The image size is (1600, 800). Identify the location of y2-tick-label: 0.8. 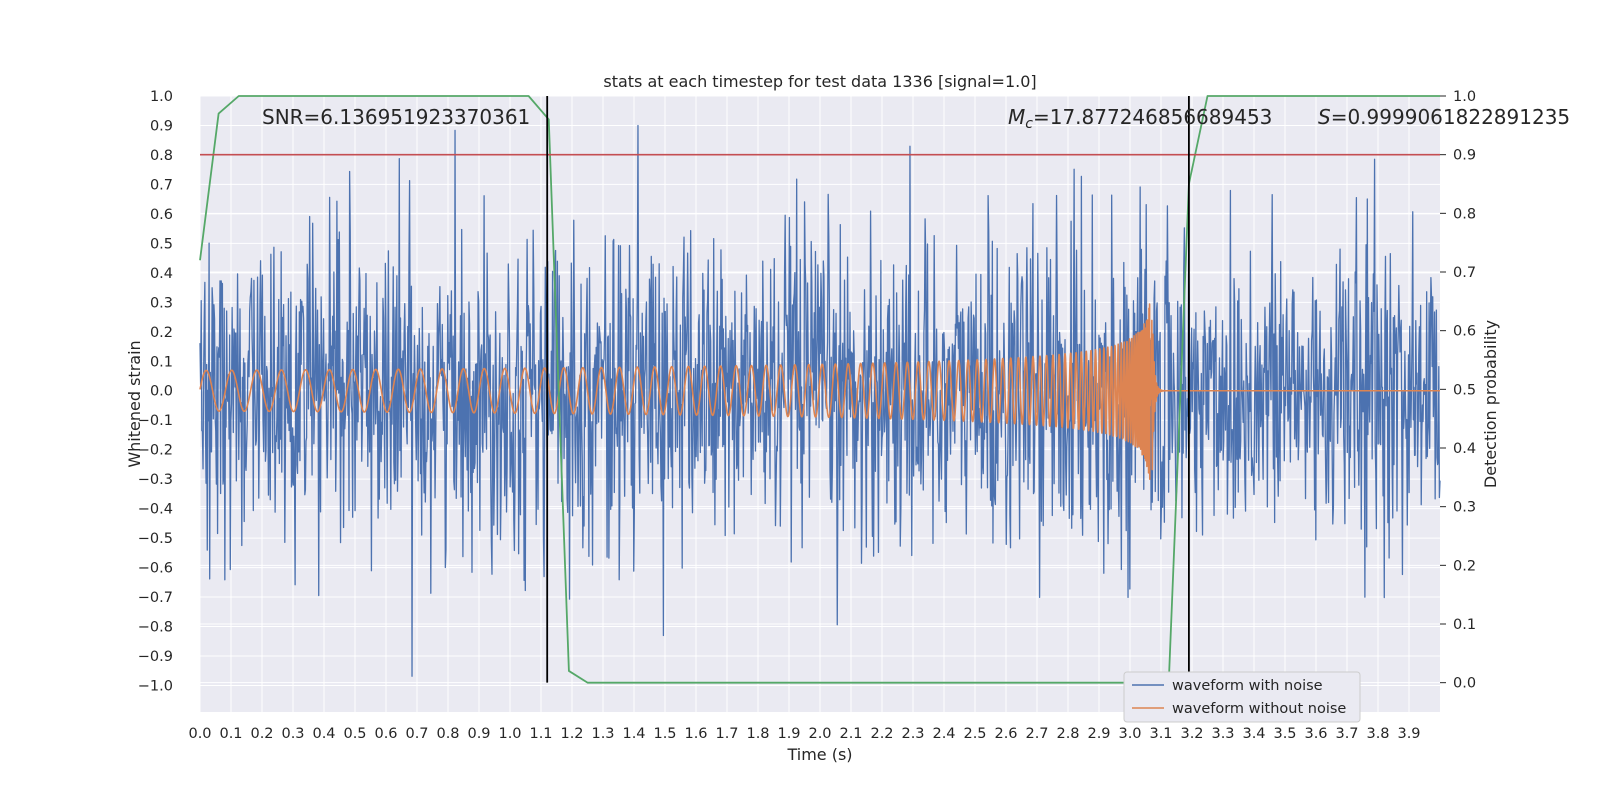
(1464, 214).